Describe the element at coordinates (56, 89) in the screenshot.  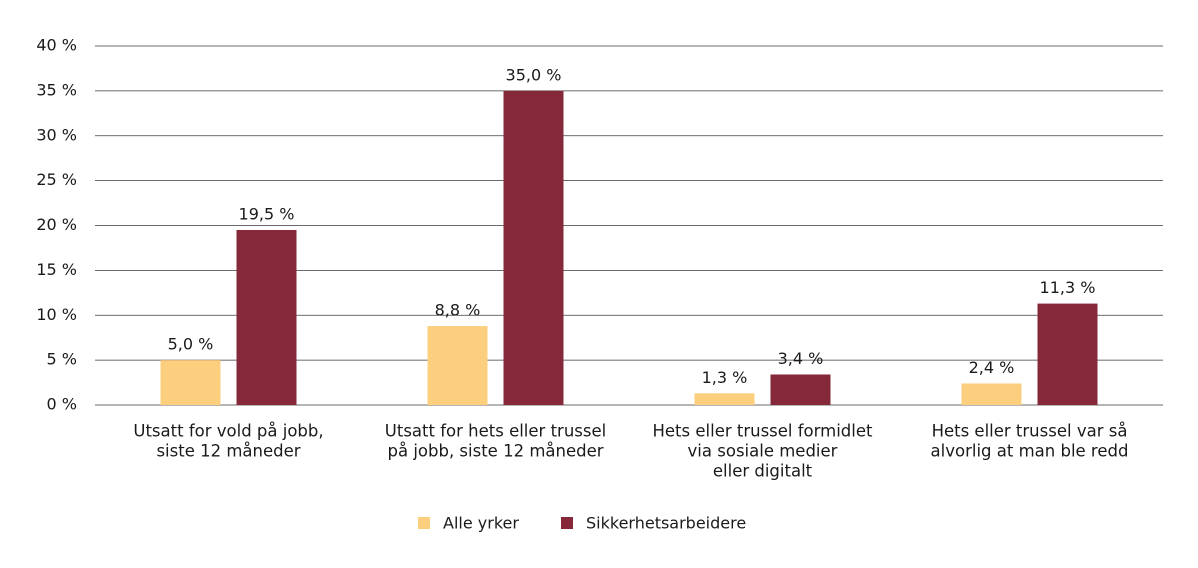
I see `y-tick-label: 35 %` at that location.